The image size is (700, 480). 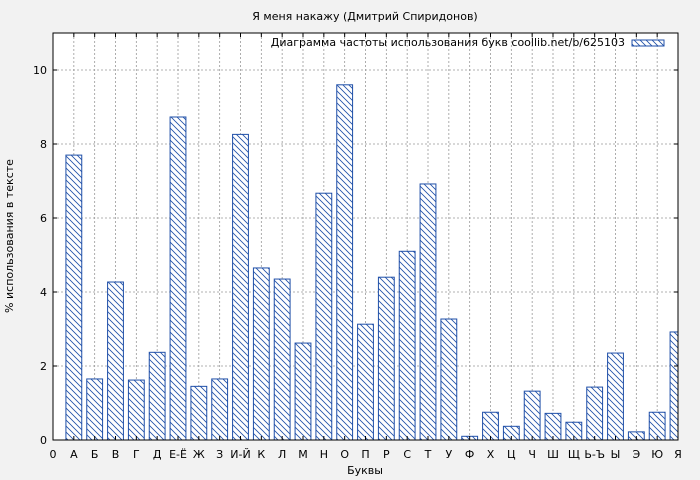 I want to click on bar-Д, so click(x=157, y=396).